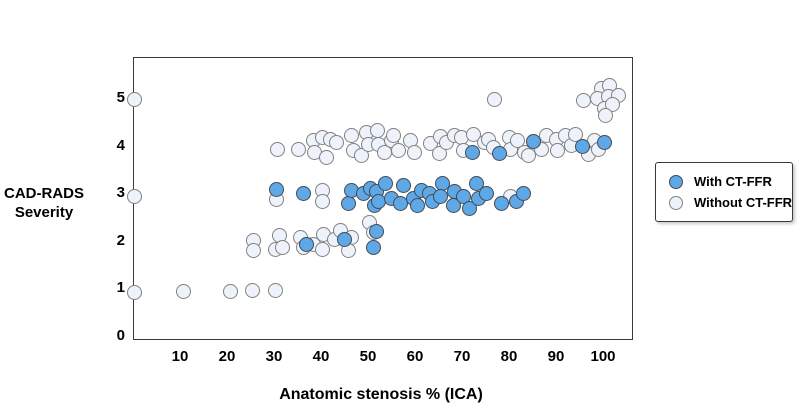  I want to click on filled-circle-icon, so click(676, 181).